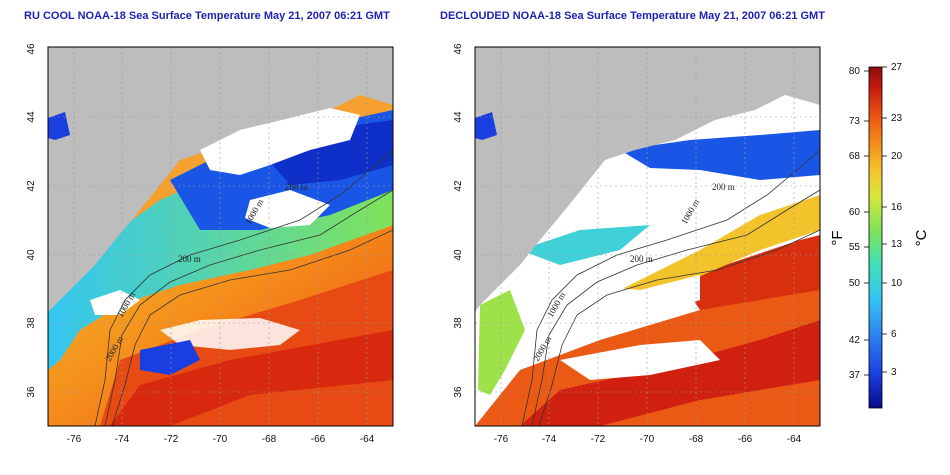 The height and width of the screenshot is (475, 950). What do you see at coordinates (894, 372) in the screenshot?
I see `celsius-tick-label: 3` at bounding box center [894, 372].